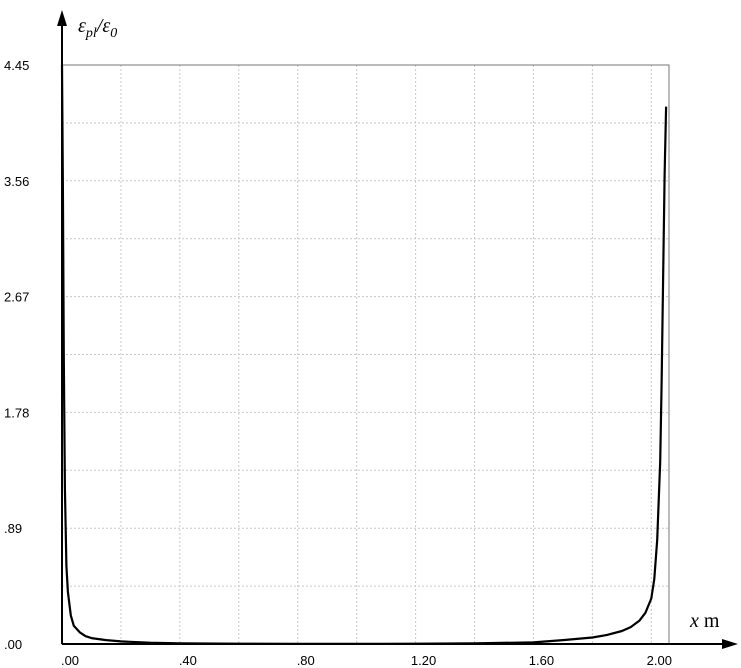  What do you see at coordinates (16, 181) in the screenshot?
I see `y-tick-label: 3.56` at bounding box center [16, 181].